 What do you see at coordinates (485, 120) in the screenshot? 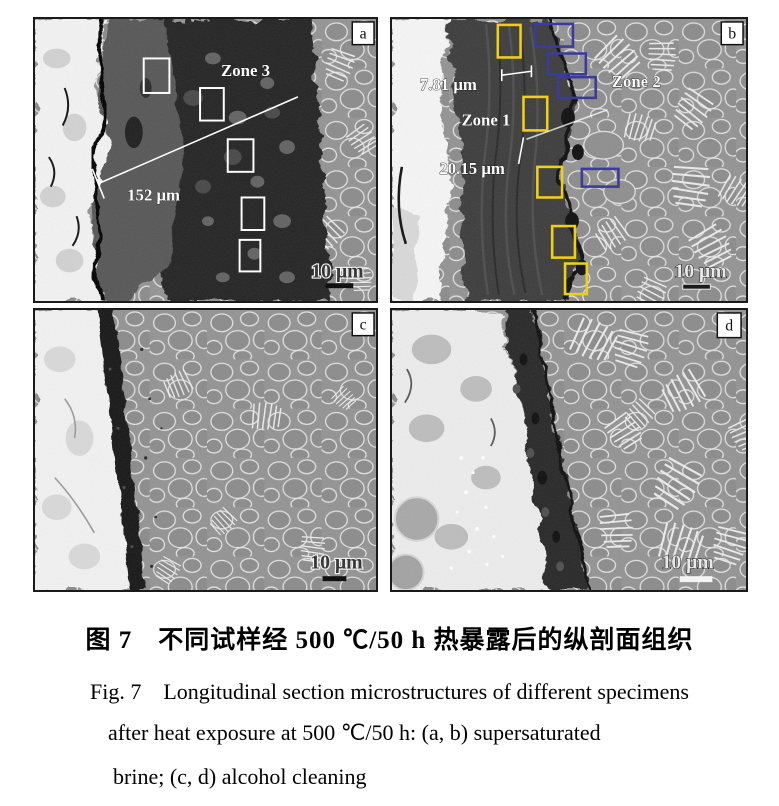
I see `zone1-label: Zone 1` at bounding box center [485, 120].